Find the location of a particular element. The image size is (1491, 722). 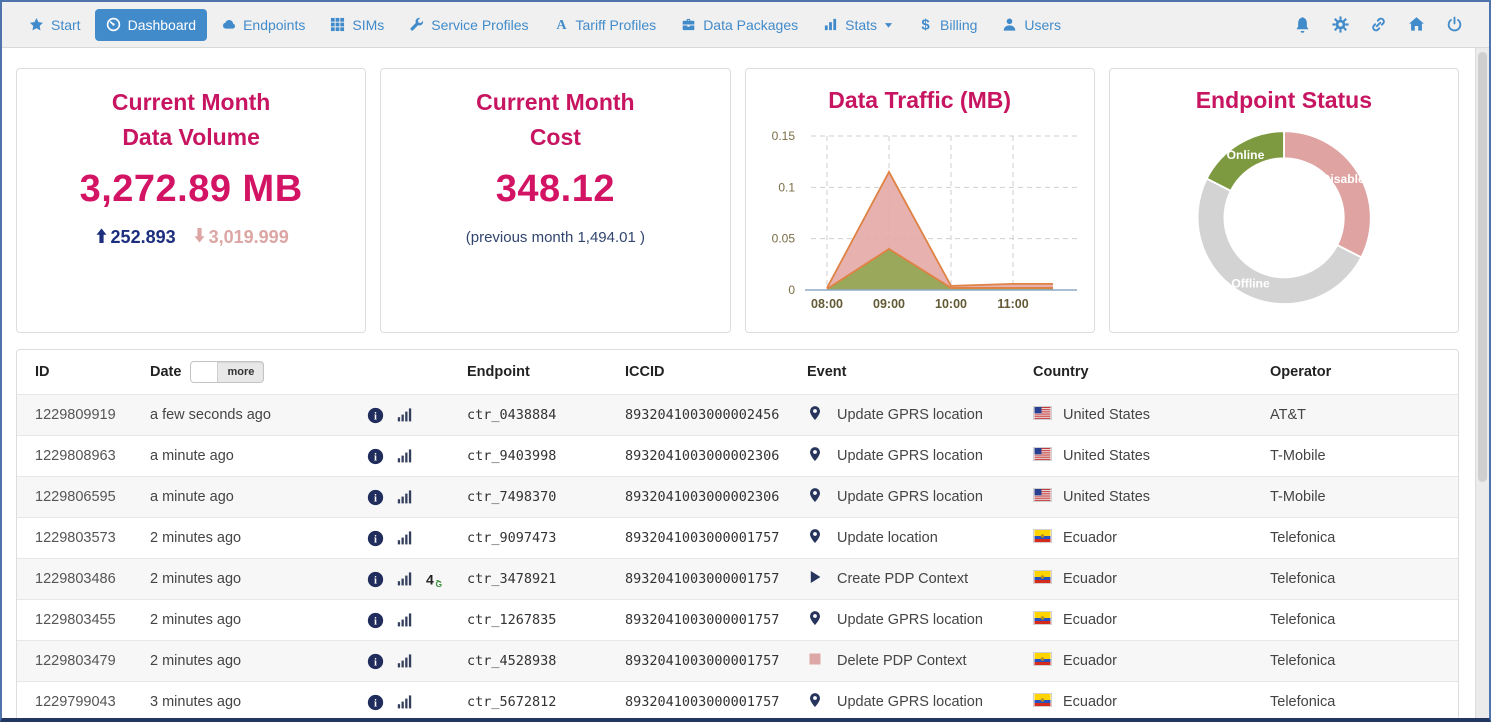

briefcase-icon is located at coordinates (688, 24).